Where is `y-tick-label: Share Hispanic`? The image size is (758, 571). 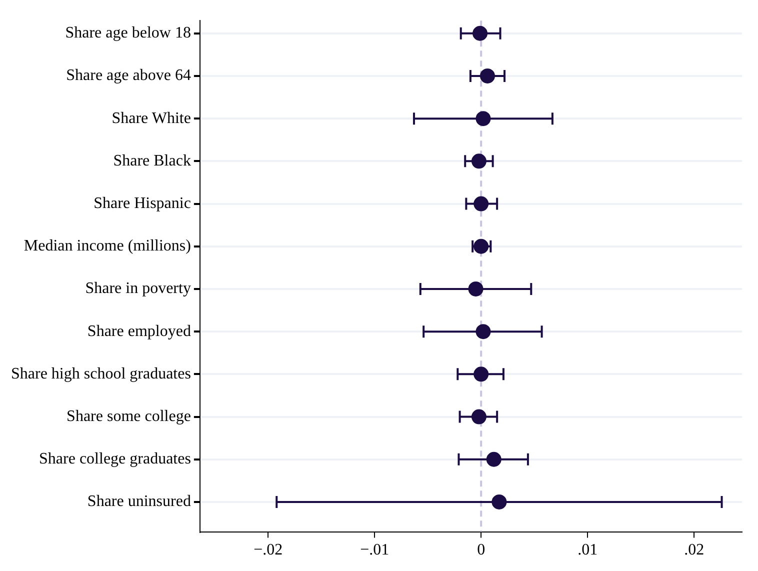
y-tick-label: Share Hispanic is located at coordinates (142, 203).